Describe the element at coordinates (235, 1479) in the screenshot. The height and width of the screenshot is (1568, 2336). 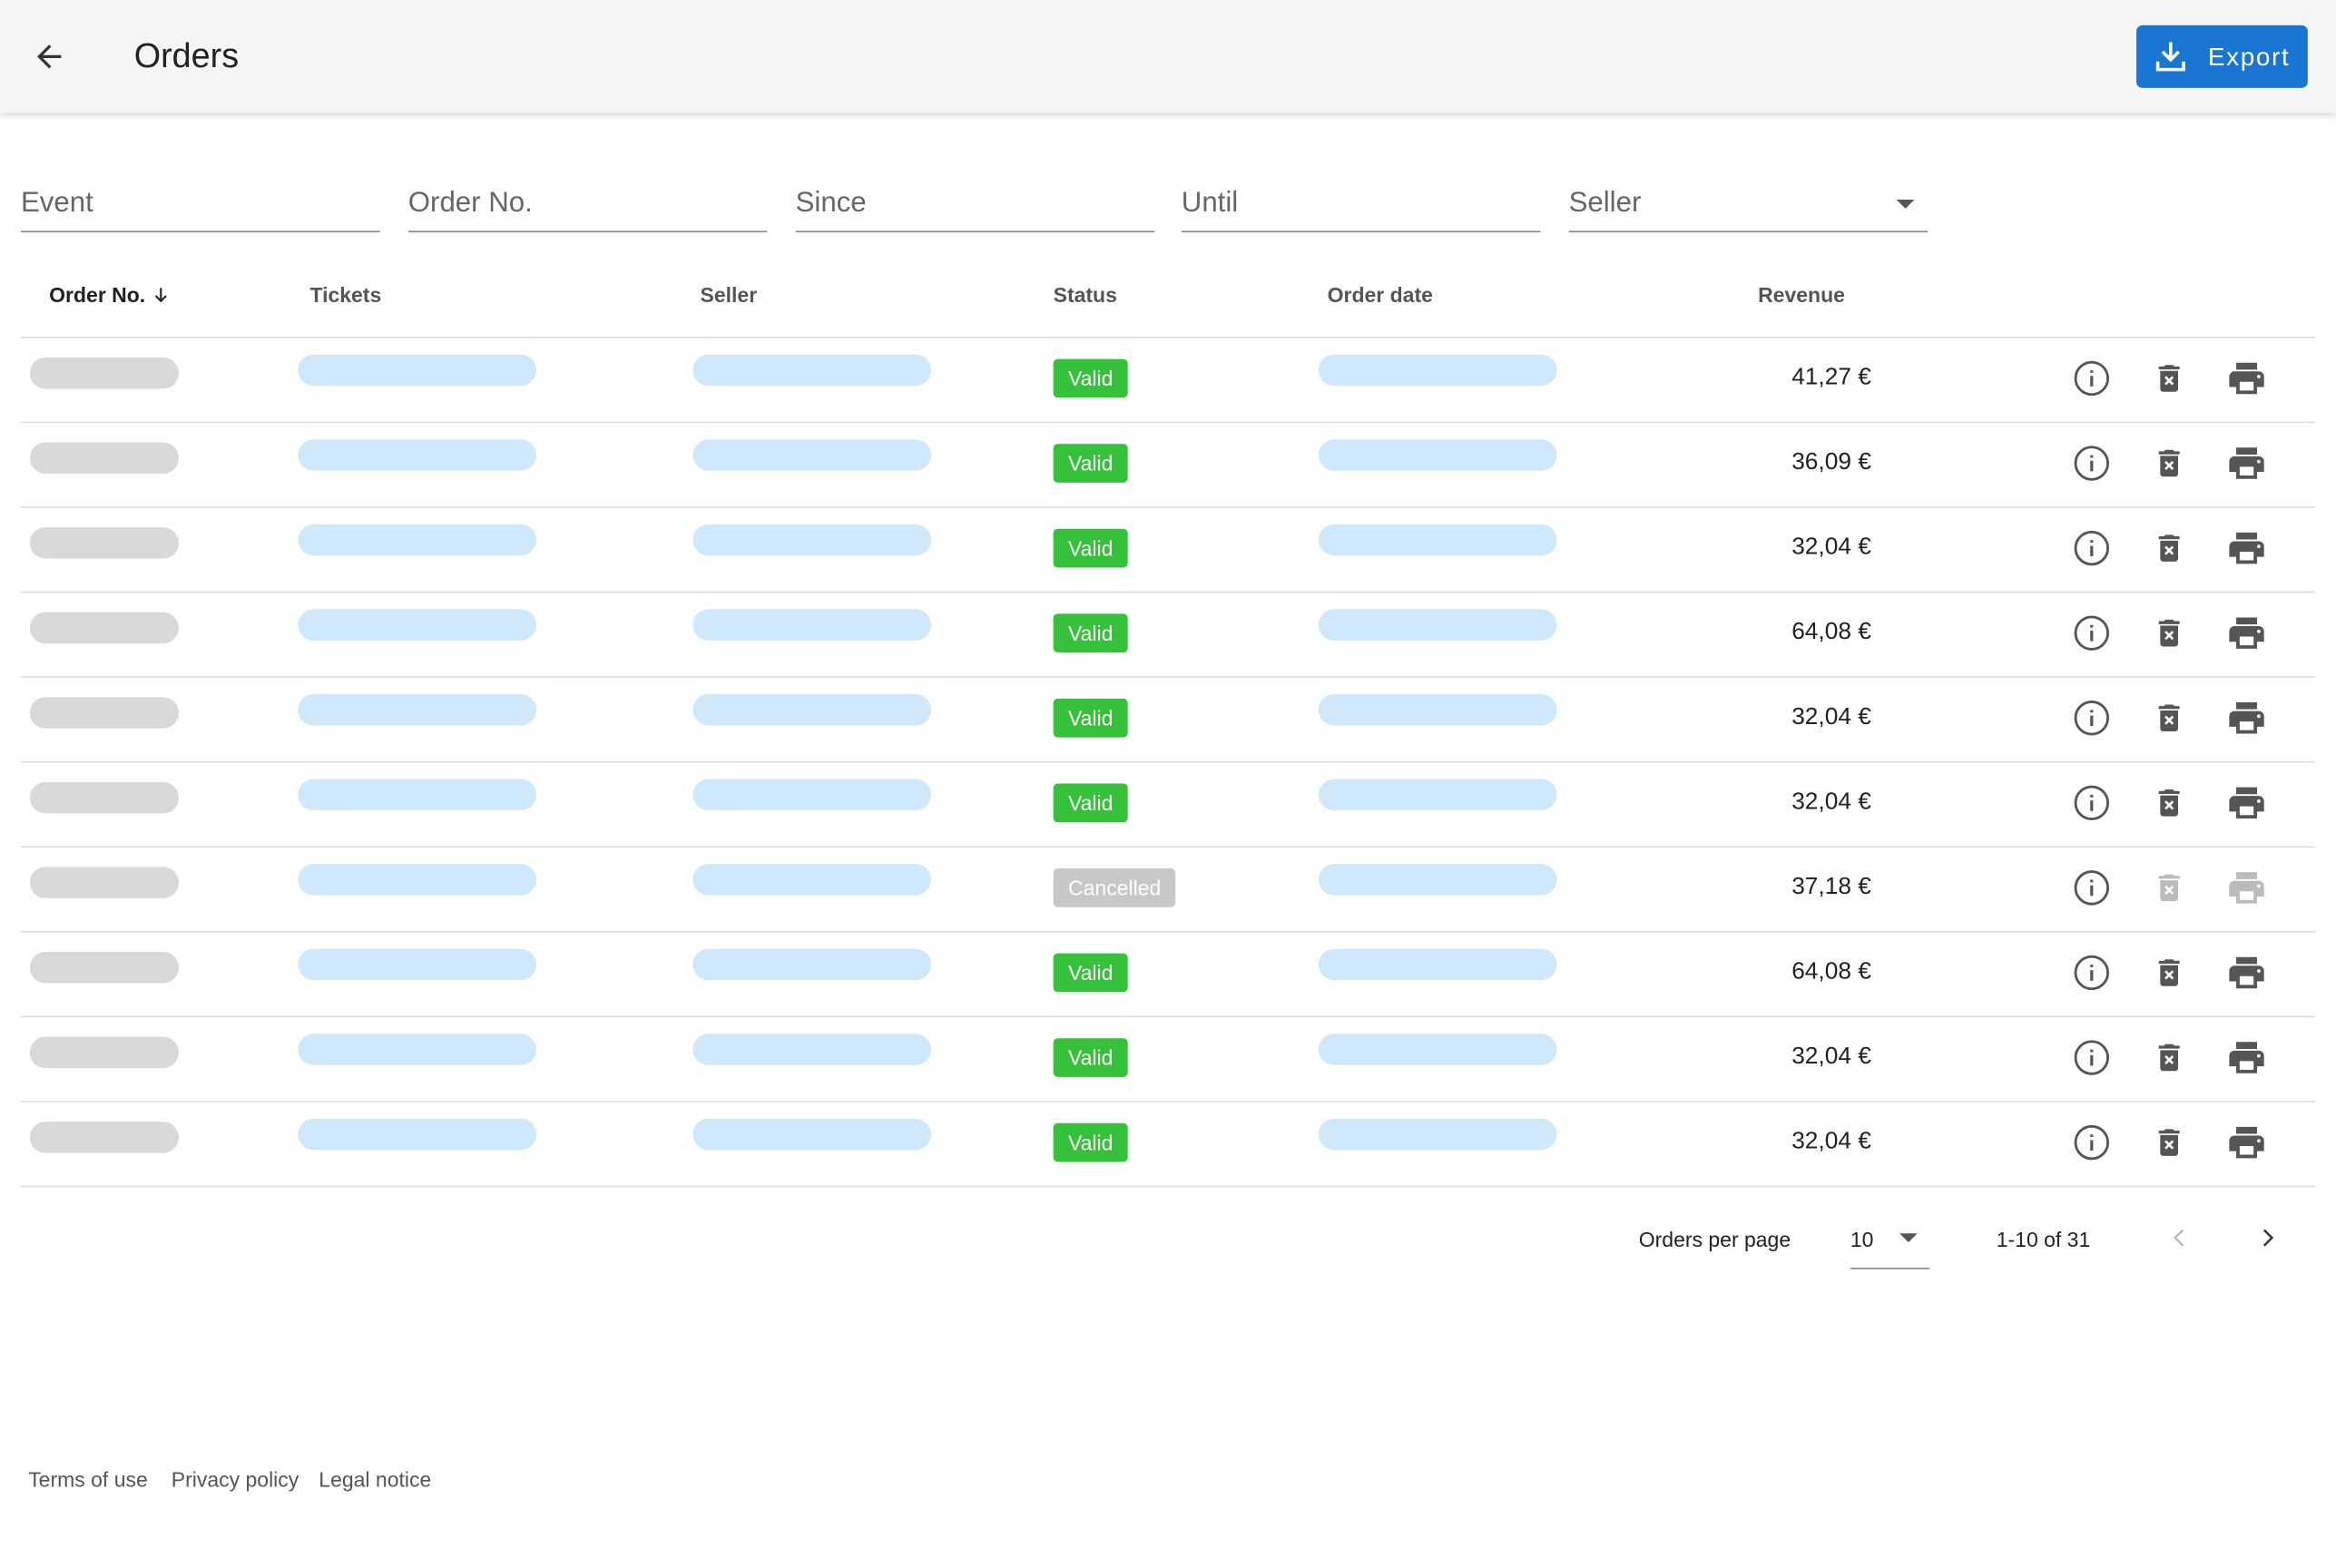
I see `footer-link: Privacy policy` at that location.